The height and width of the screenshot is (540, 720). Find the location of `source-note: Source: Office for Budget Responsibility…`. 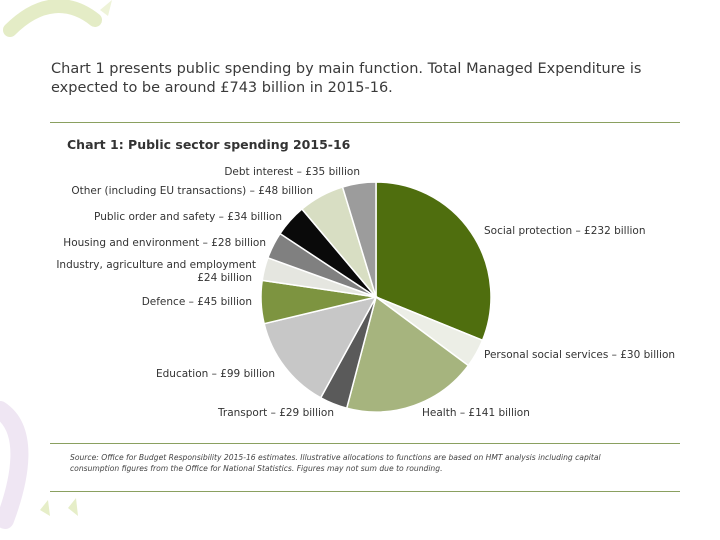

source-note: Source: Office for Budget Responsibility… is located at coordinates (335, 463).